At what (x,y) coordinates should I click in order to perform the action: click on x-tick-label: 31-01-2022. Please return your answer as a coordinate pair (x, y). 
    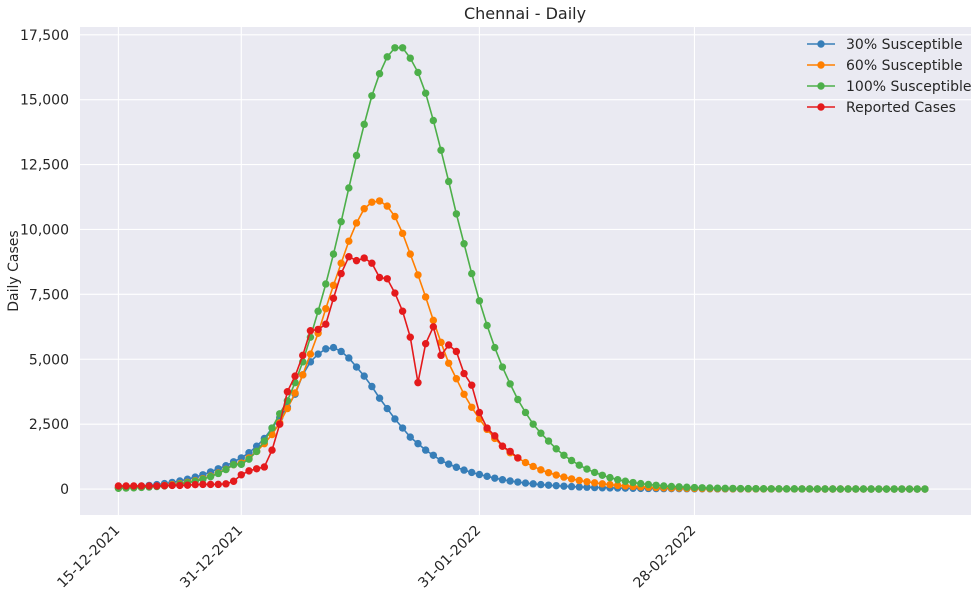
    Looking at the image, I should click on (449, 557).